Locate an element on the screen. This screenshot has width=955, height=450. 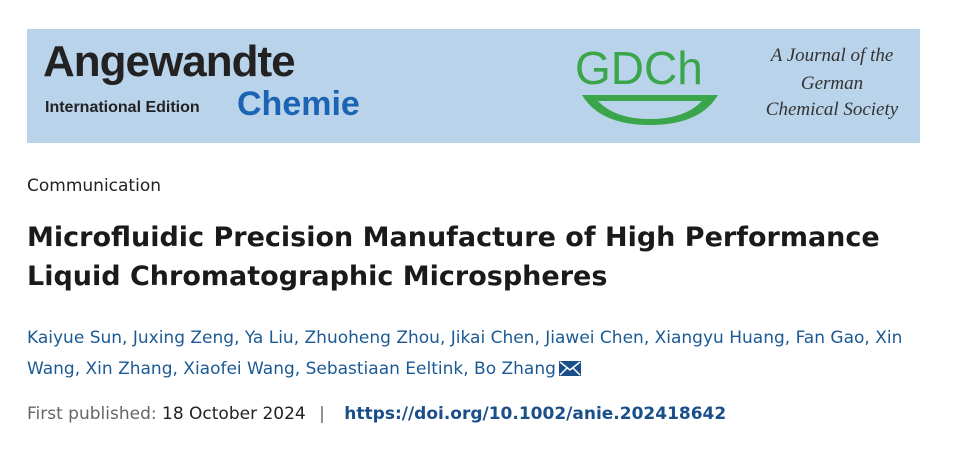
author: Juxing Zeng is located at coordinates (183, 338).